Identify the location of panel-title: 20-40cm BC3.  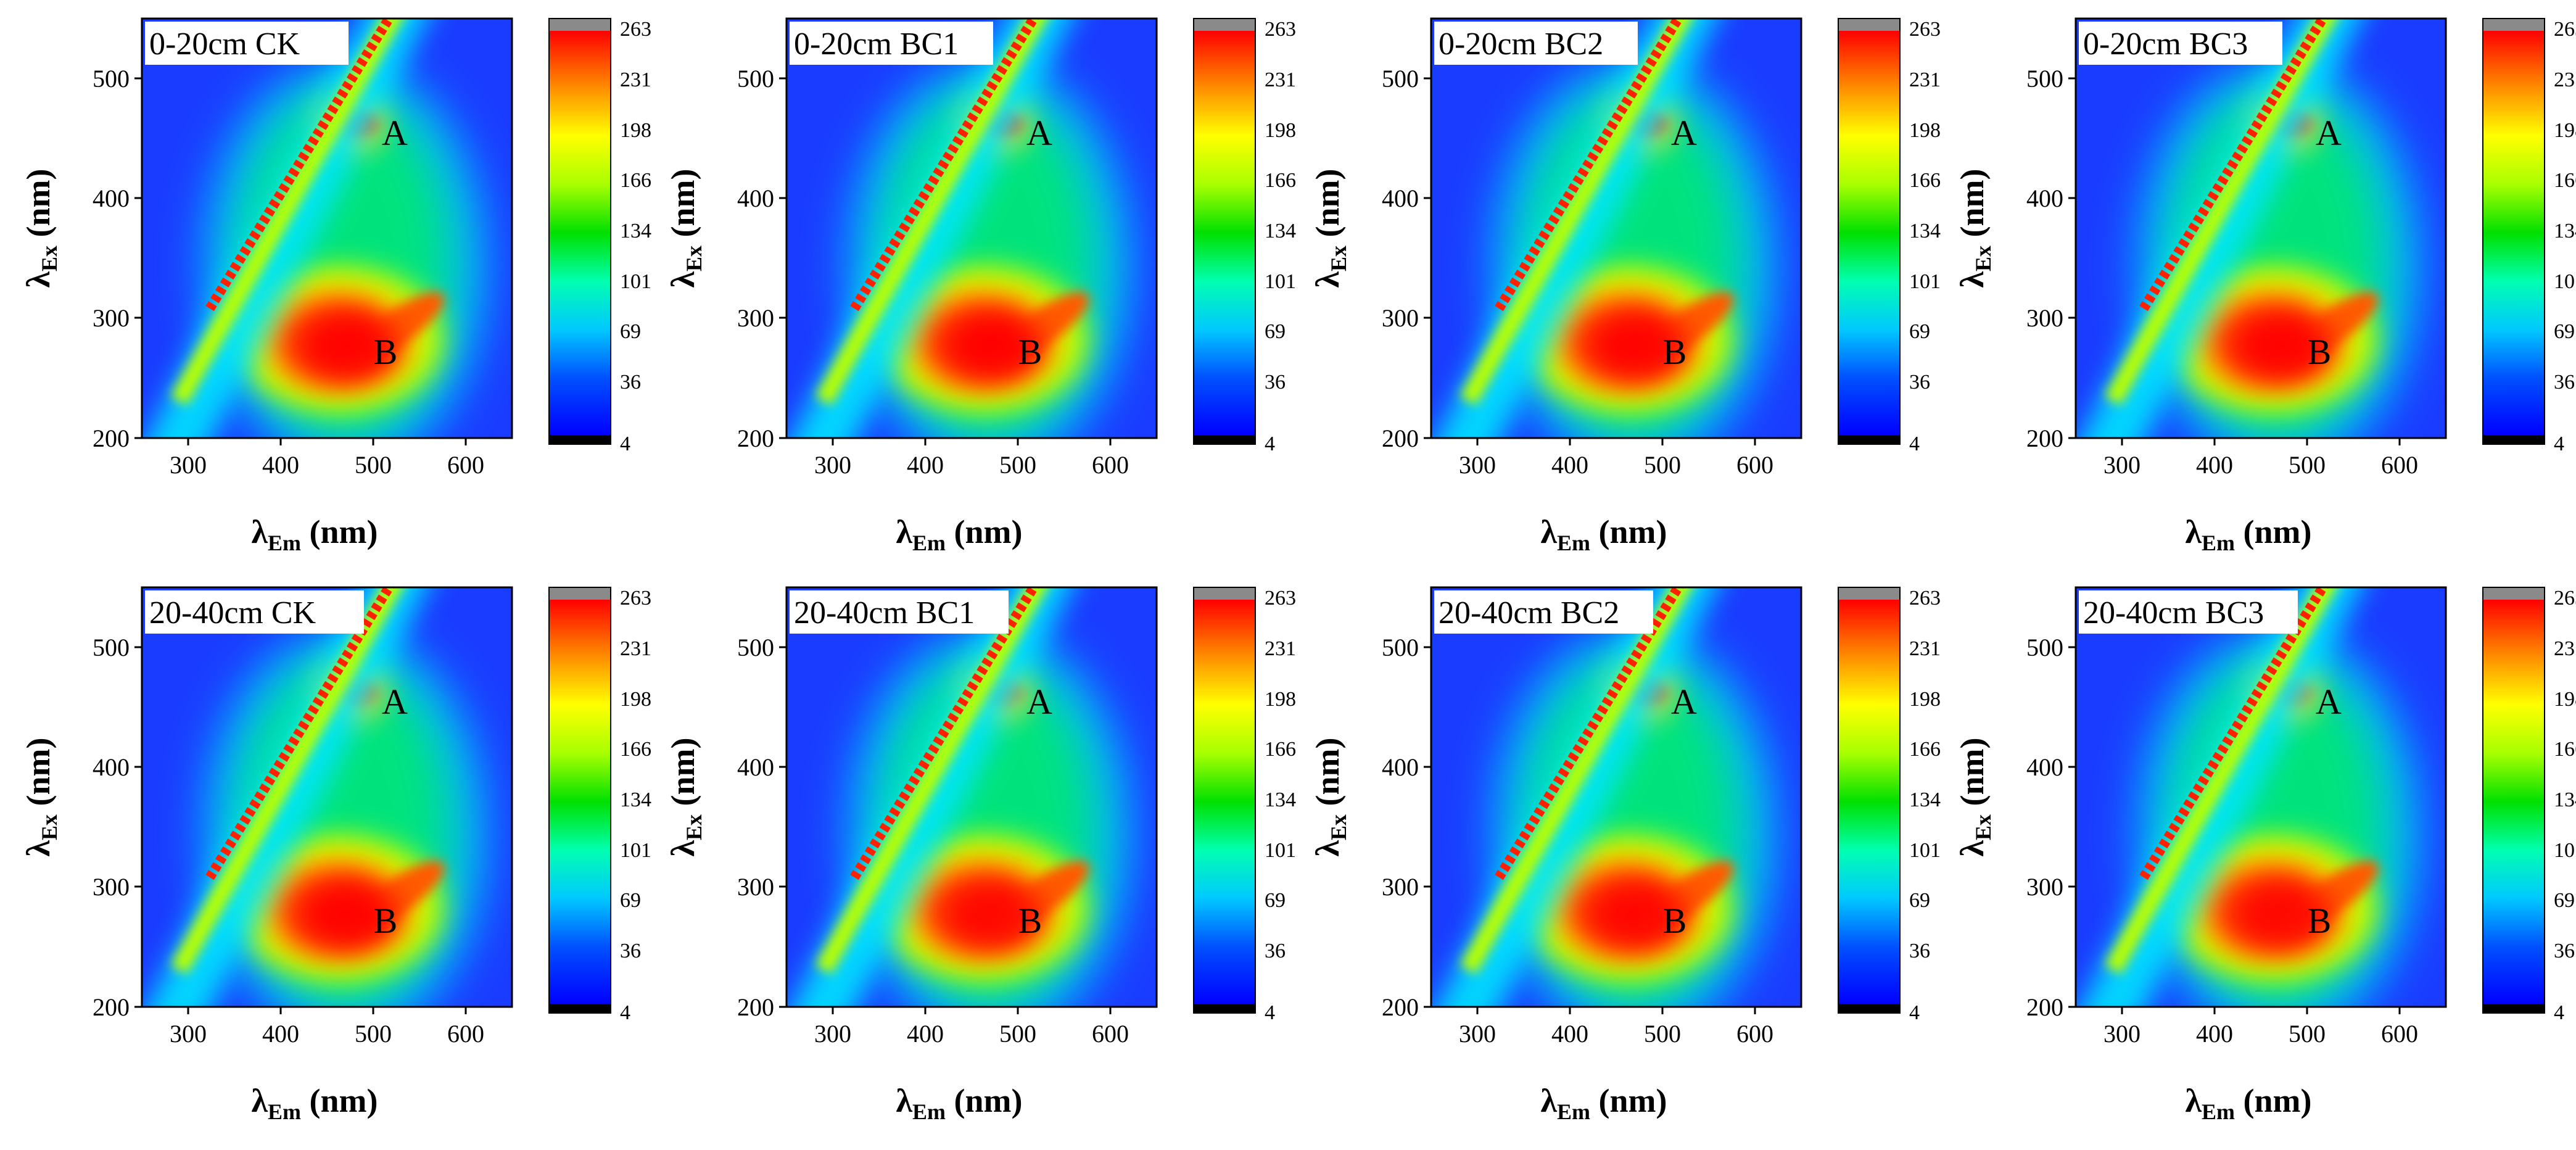
(2173, 613).